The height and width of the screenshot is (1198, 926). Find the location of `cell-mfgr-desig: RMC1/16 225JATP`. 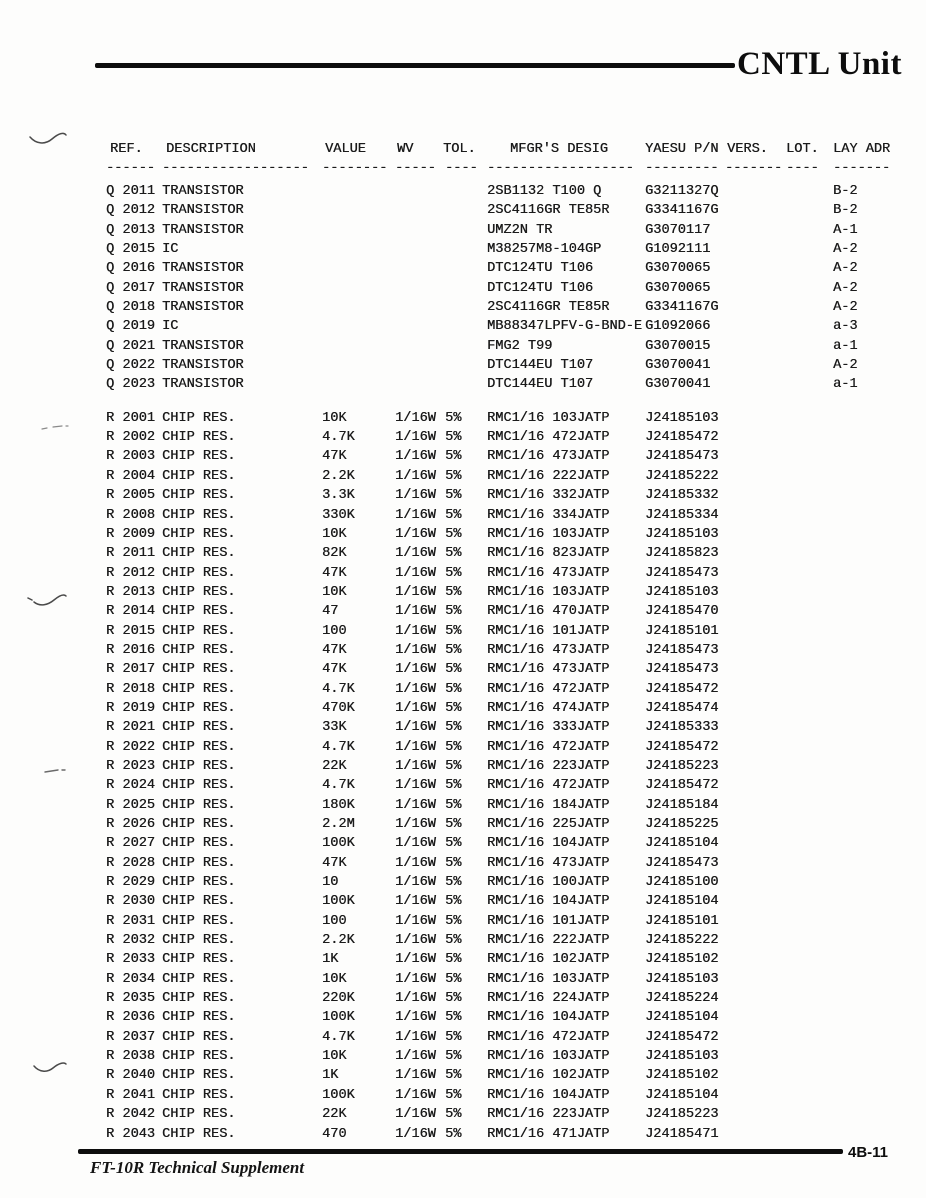

cell-mfgr-desig: RMC1/16 225JATP is located at coordinates (548, 824).